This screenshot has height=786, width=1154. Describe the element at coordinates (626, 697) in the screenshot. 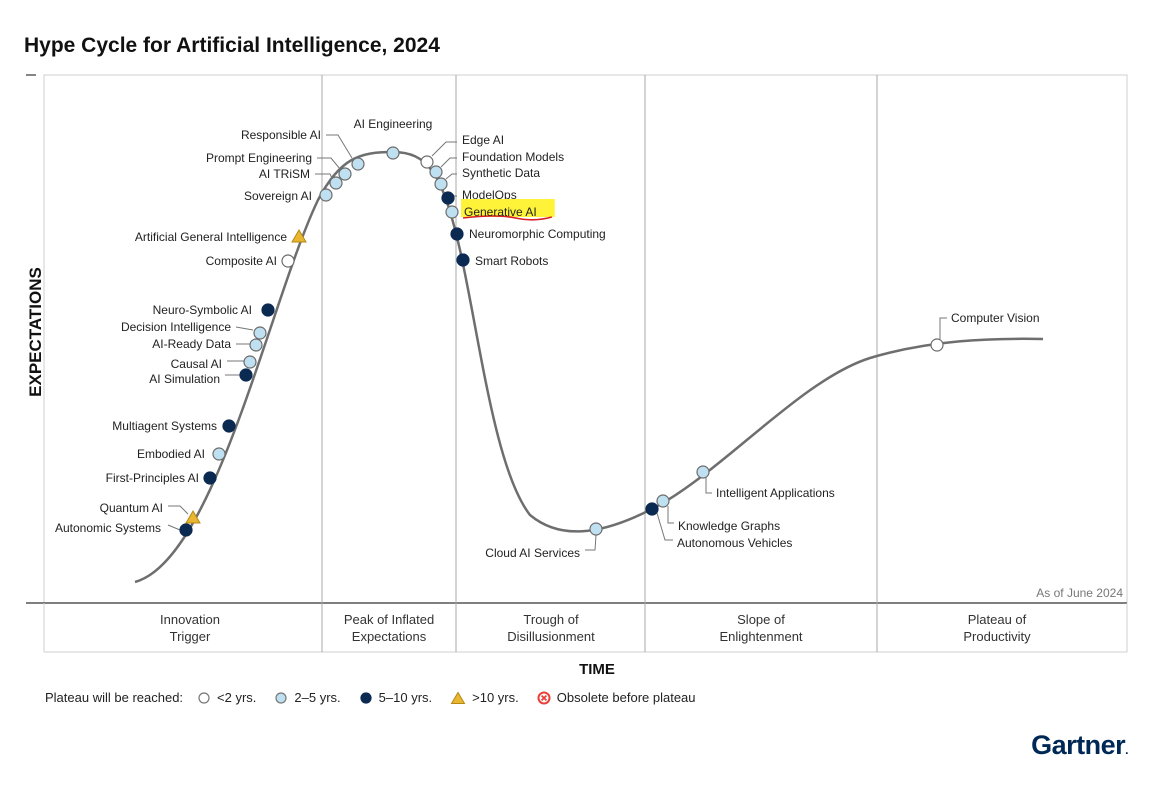

I see `legend-label: Obsolete before plateau` at that location.